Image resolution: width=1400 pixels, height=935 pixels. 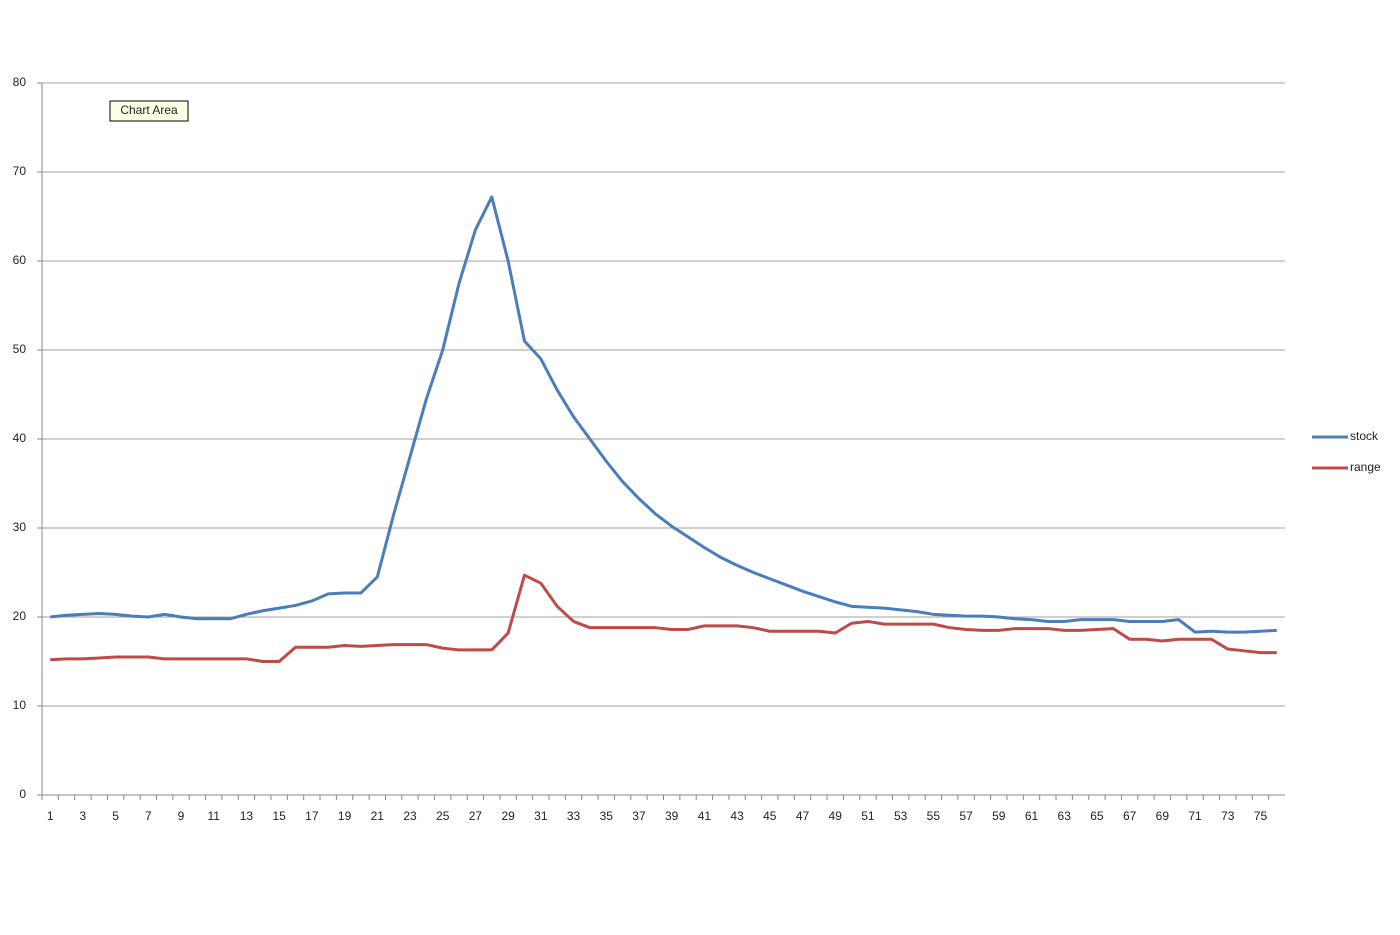 I want to click on x-tick-label: 27, so click(x=476, y=816).